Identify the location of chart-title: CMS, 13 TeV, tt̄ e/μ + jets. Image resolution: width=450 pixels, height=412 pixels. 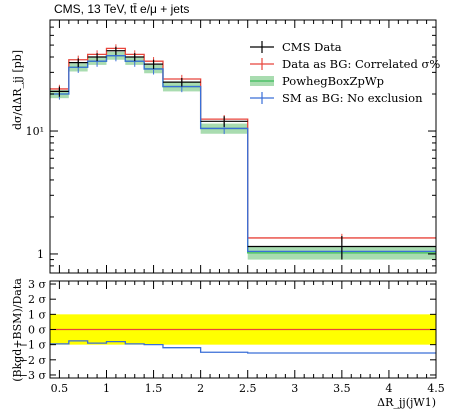
(121, 9).